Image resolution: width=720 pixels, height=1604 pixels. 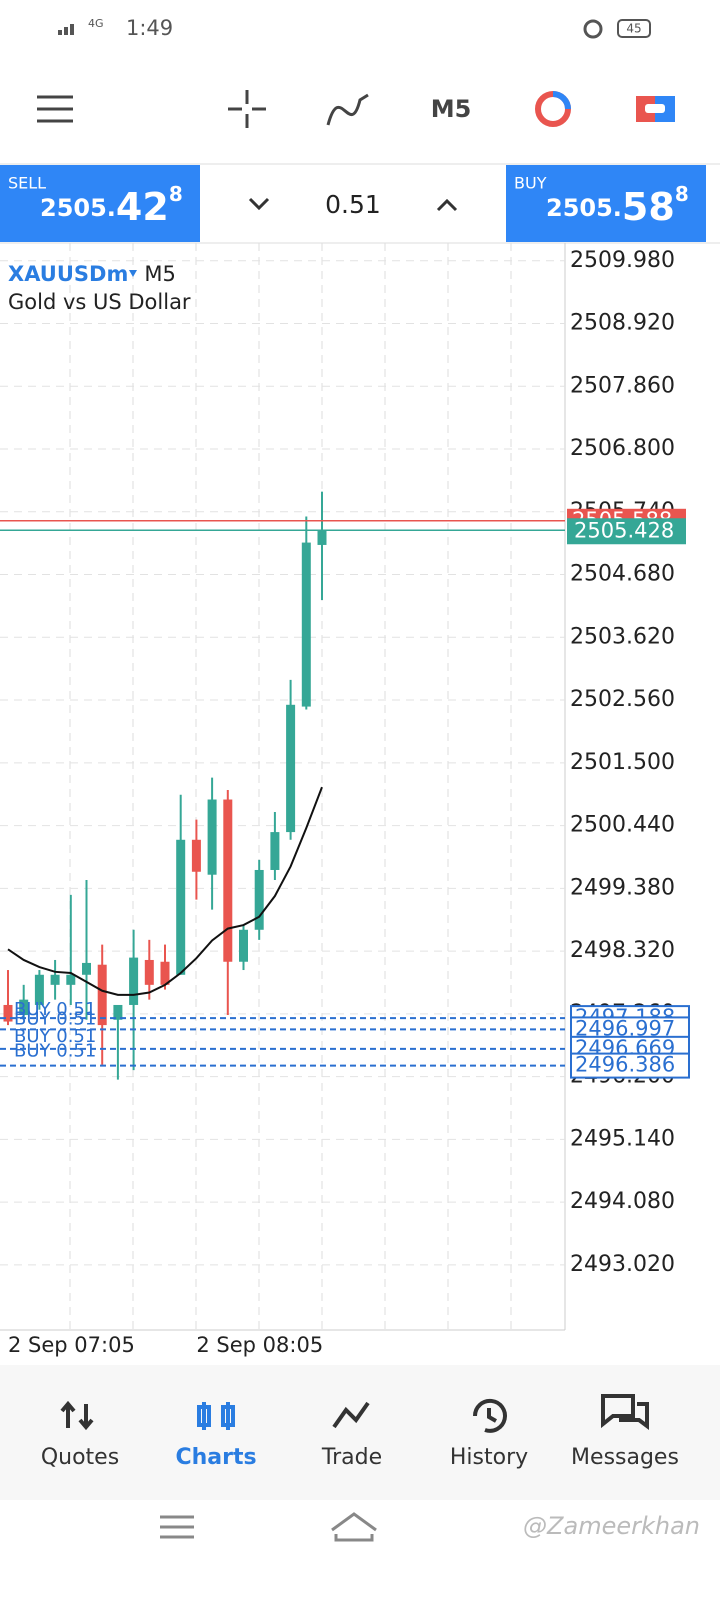 What do you see at coordinates (489, 1457) in the screenshot?
I see `nav-label: History` at bounding box center [489, 1457].